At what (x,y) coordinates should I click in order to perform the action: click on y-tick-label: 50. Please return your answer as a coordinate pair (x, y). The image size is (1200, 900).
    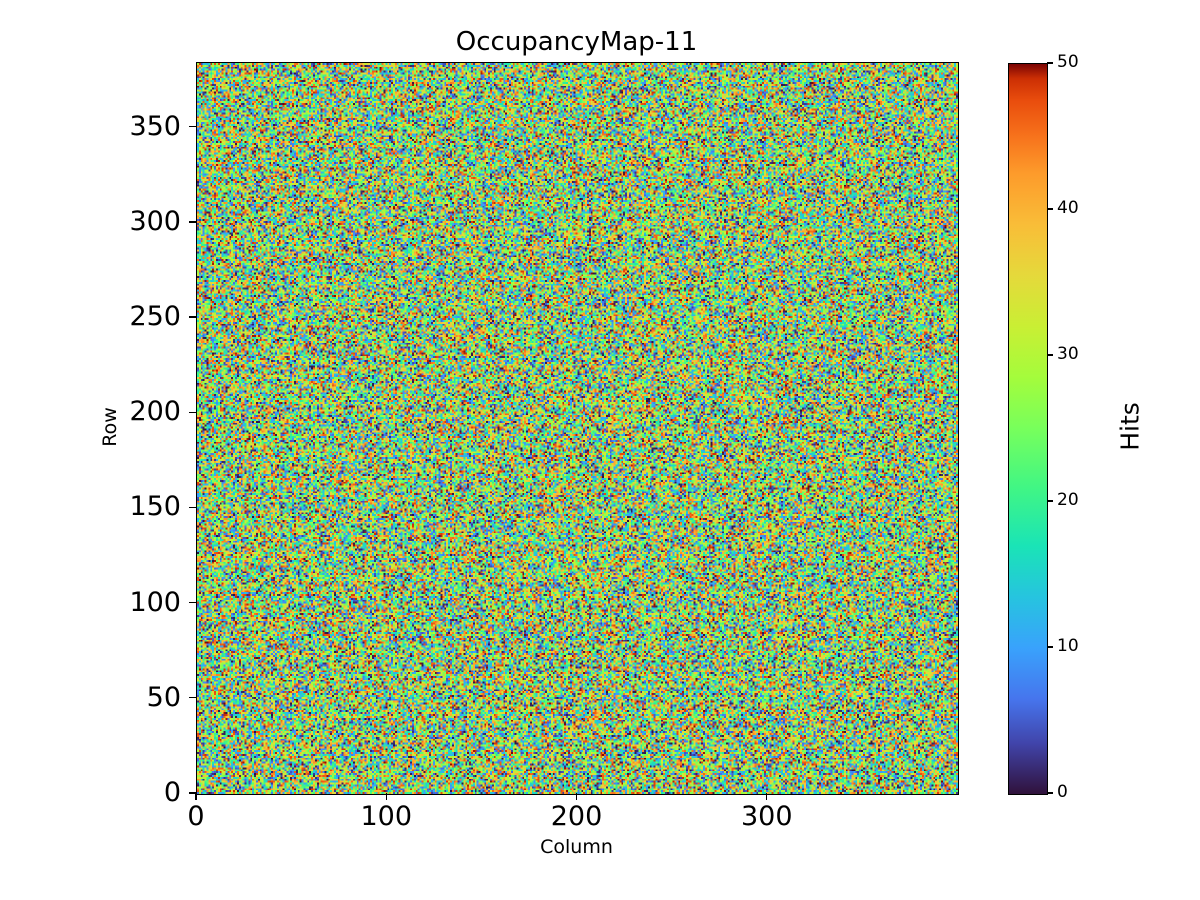
    Looking at the image, I should click on (163, 697).